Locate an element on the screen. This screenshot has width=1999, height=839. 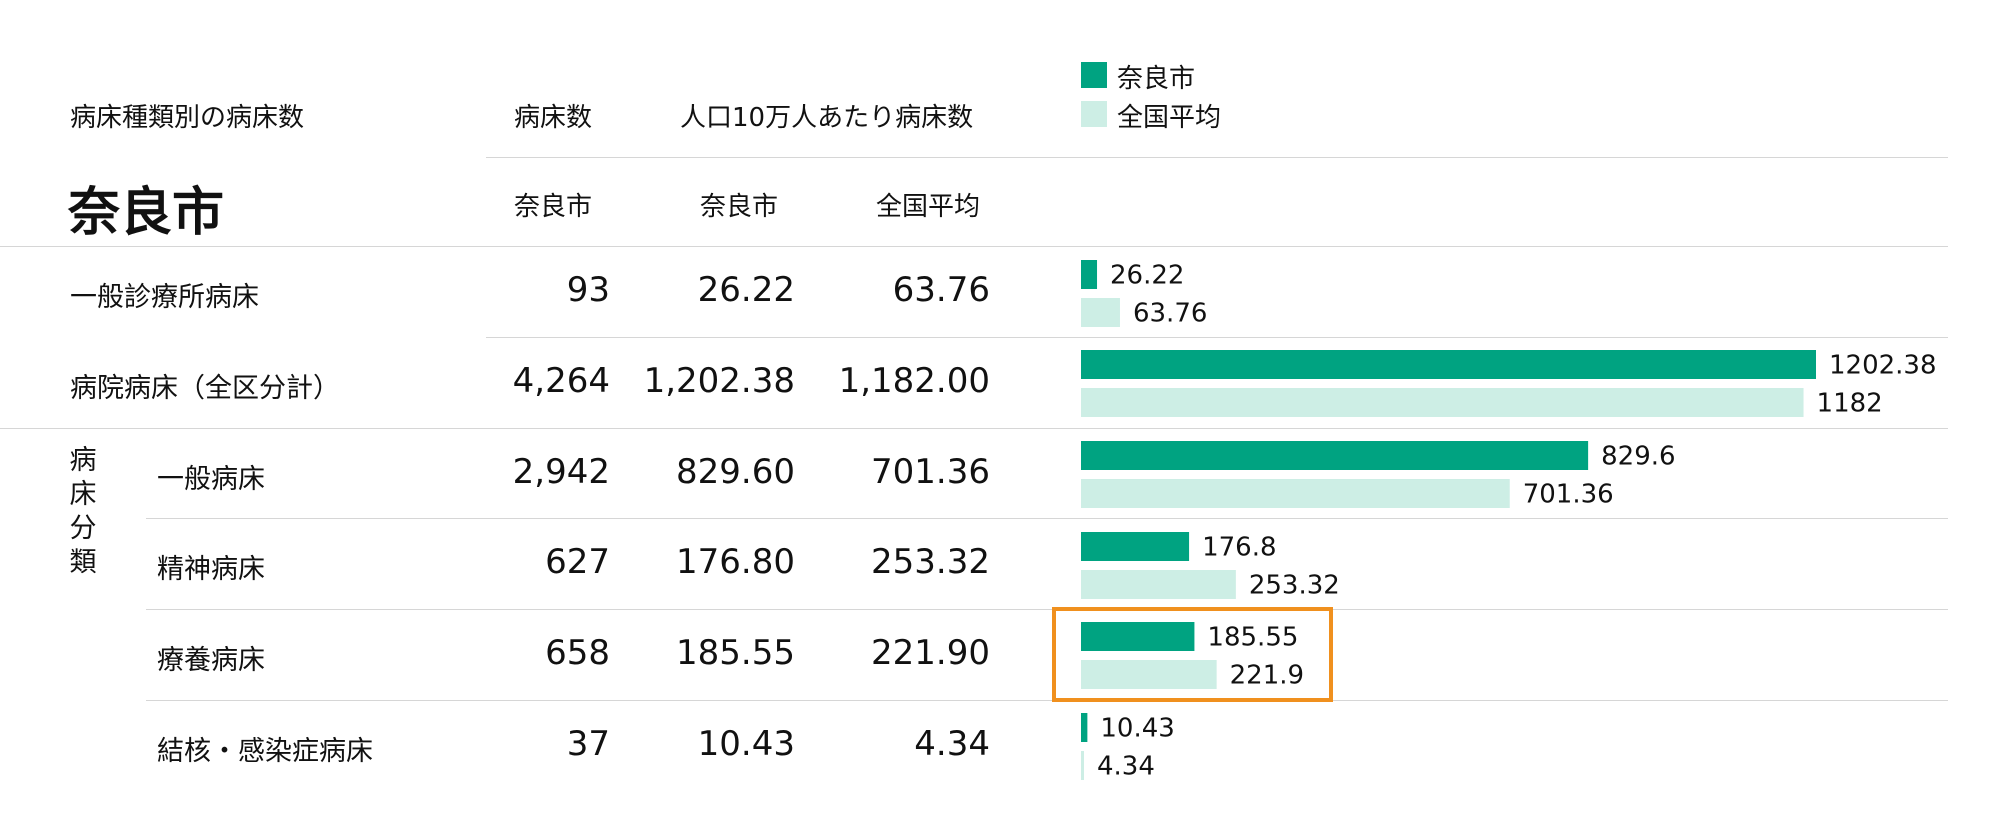
col-header-per100k: 人口10万人あたり病床数 is located at coordinates (827, 118).